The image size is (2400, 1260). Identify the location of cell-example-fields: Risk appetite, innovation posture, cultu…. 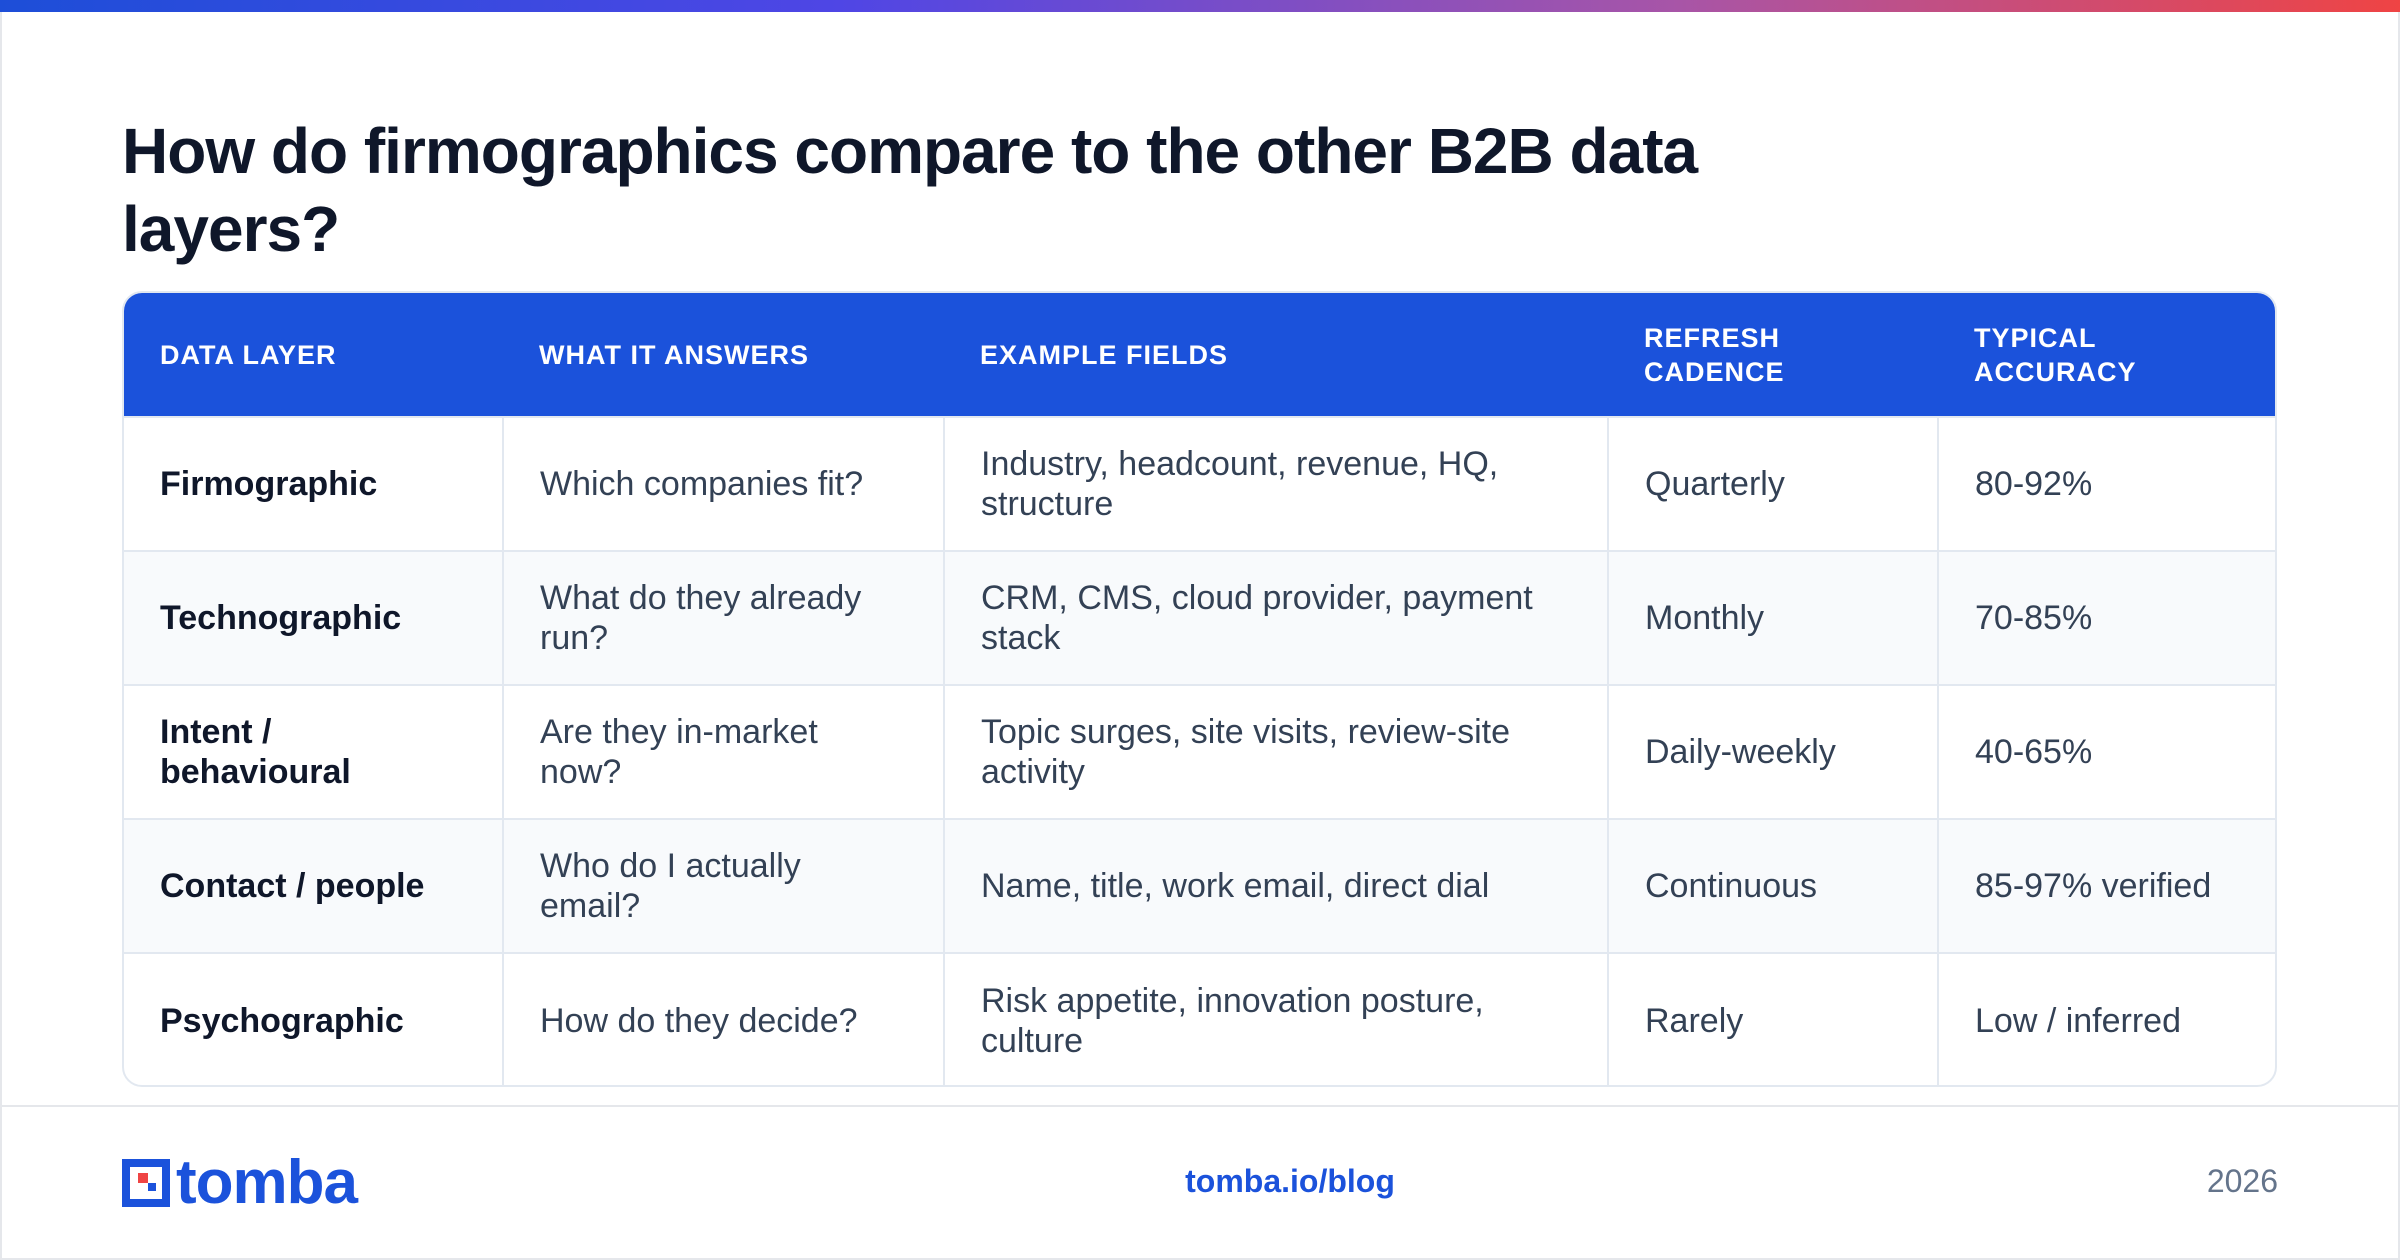
(1275, 1018).